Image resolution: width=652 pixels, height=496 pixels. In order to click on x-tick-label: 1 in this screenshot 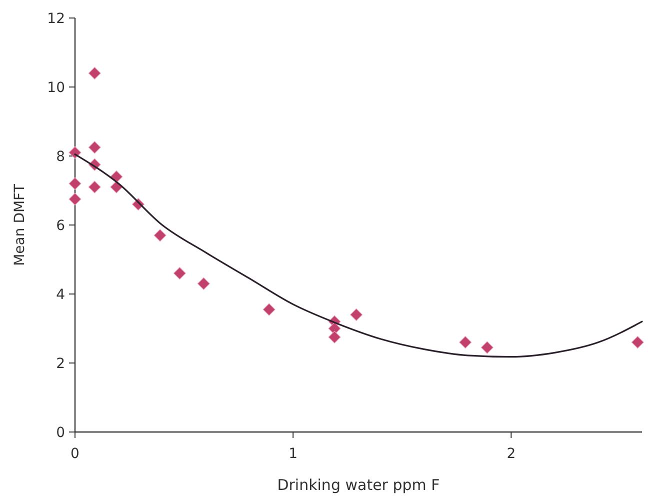, I will do `click(293, 454)`.